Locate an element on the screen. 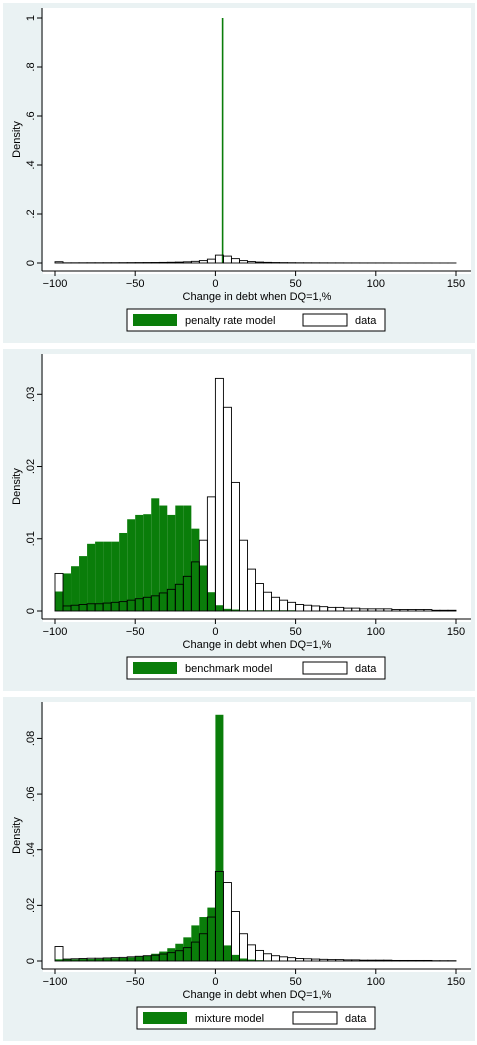  y-tick-label: .08 is located at coordinates (31, 738).